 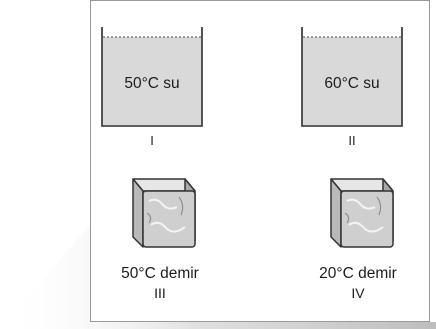 I want to click on beaker-i-label: 50°C su, so click(x=152, y=83).